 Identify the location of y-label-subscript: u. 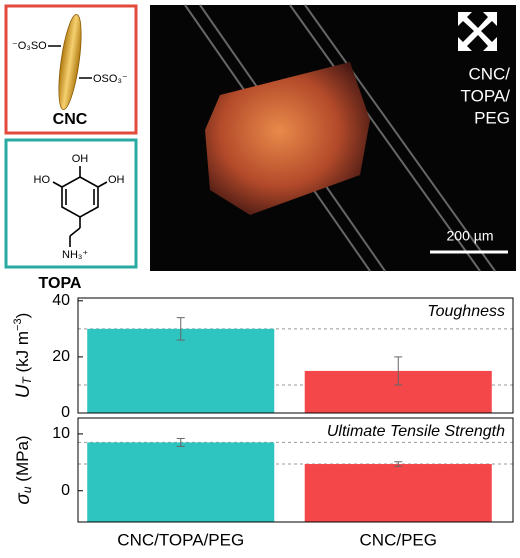
(27, 489).